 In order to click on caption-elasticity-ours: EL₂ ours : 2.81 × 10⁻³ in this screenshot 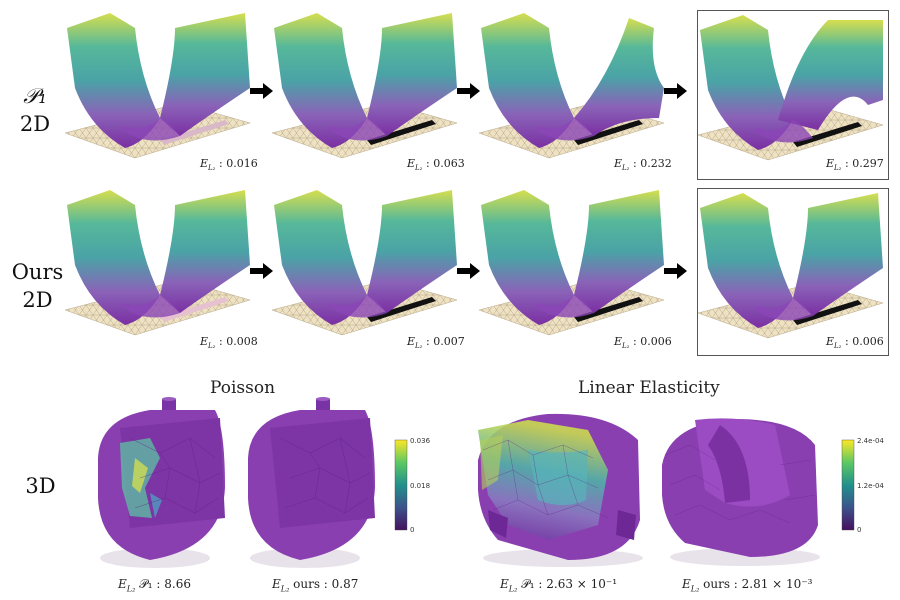, I will do `click(747, 585)`.